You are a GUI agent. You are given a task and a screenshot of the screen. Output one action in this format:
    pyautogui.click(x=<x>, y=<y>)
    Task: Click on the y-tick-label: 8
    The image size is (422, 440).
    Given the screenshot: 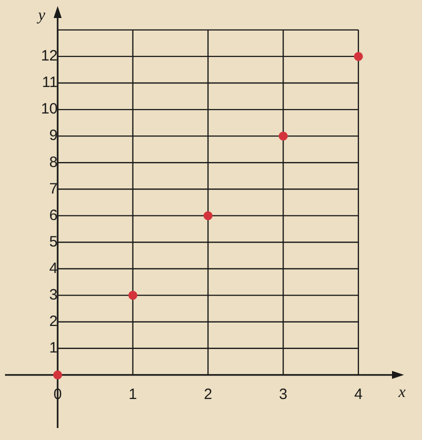 What is the action you would take?
    pyautogui.click(x=53, y=162)
    